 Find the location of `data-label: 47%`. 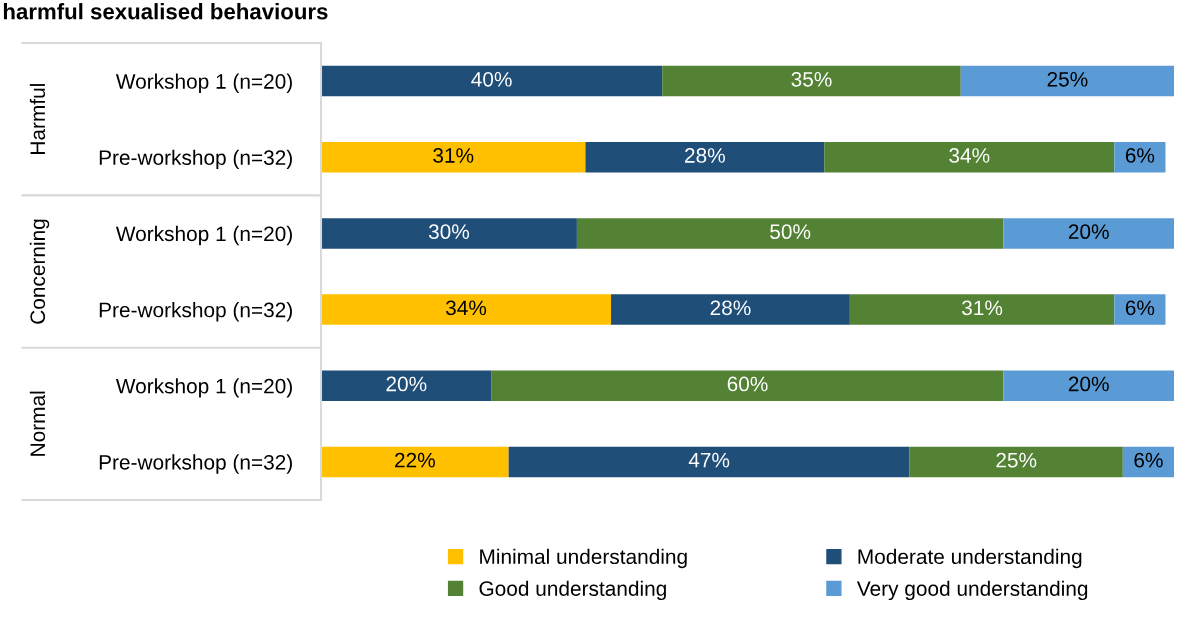

data-label: 47% is located at coordinates (709, 460).